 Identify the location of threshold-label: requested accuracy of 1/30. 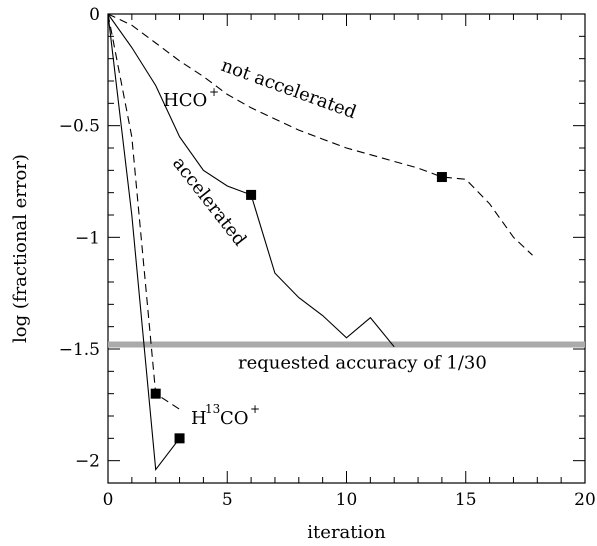
(362, 363).